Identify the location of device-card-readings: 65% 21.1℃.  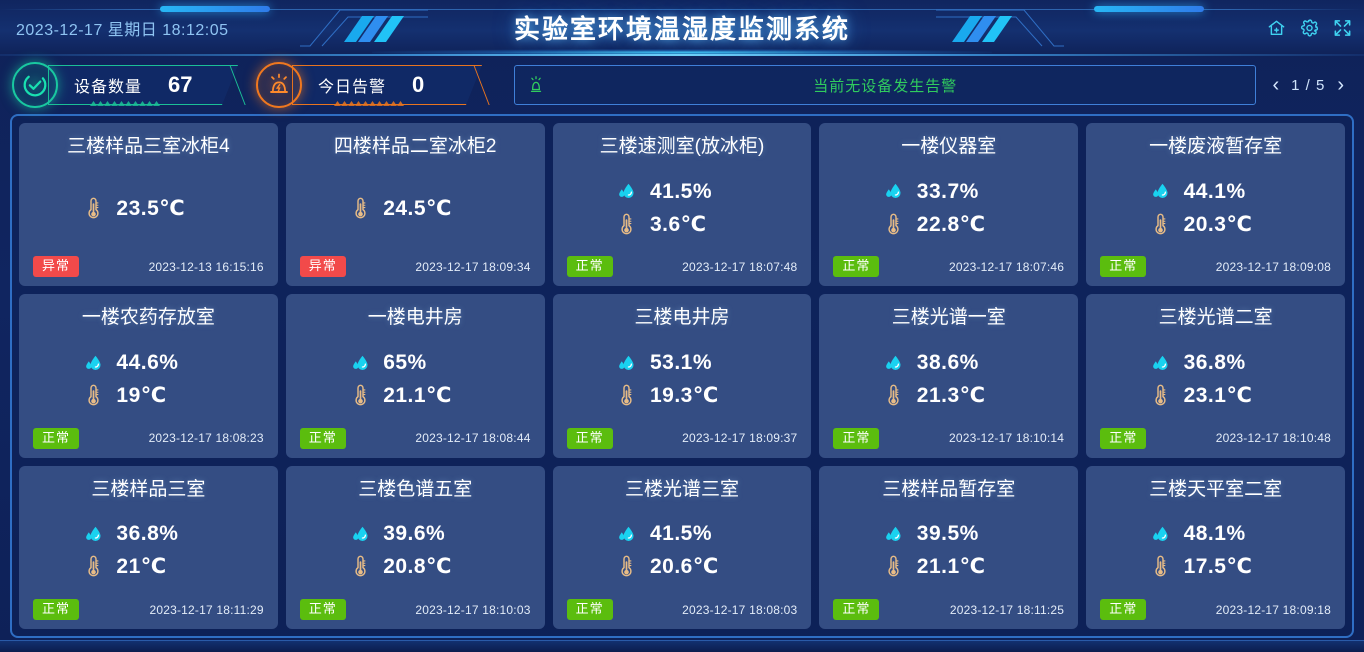
(415, 379).